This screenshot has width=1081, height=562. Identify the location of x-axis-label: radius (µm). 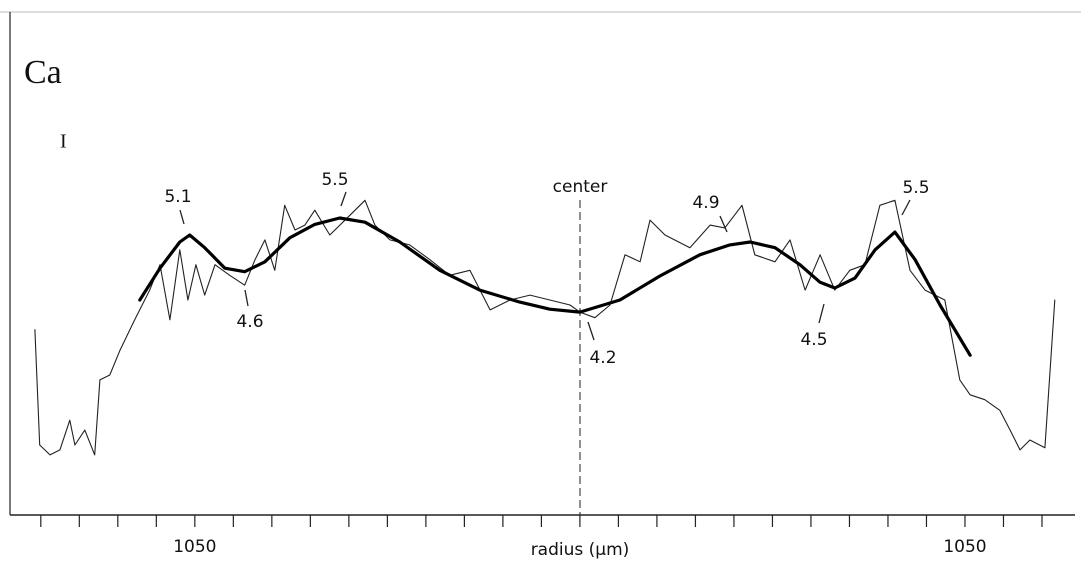
(580, 550).